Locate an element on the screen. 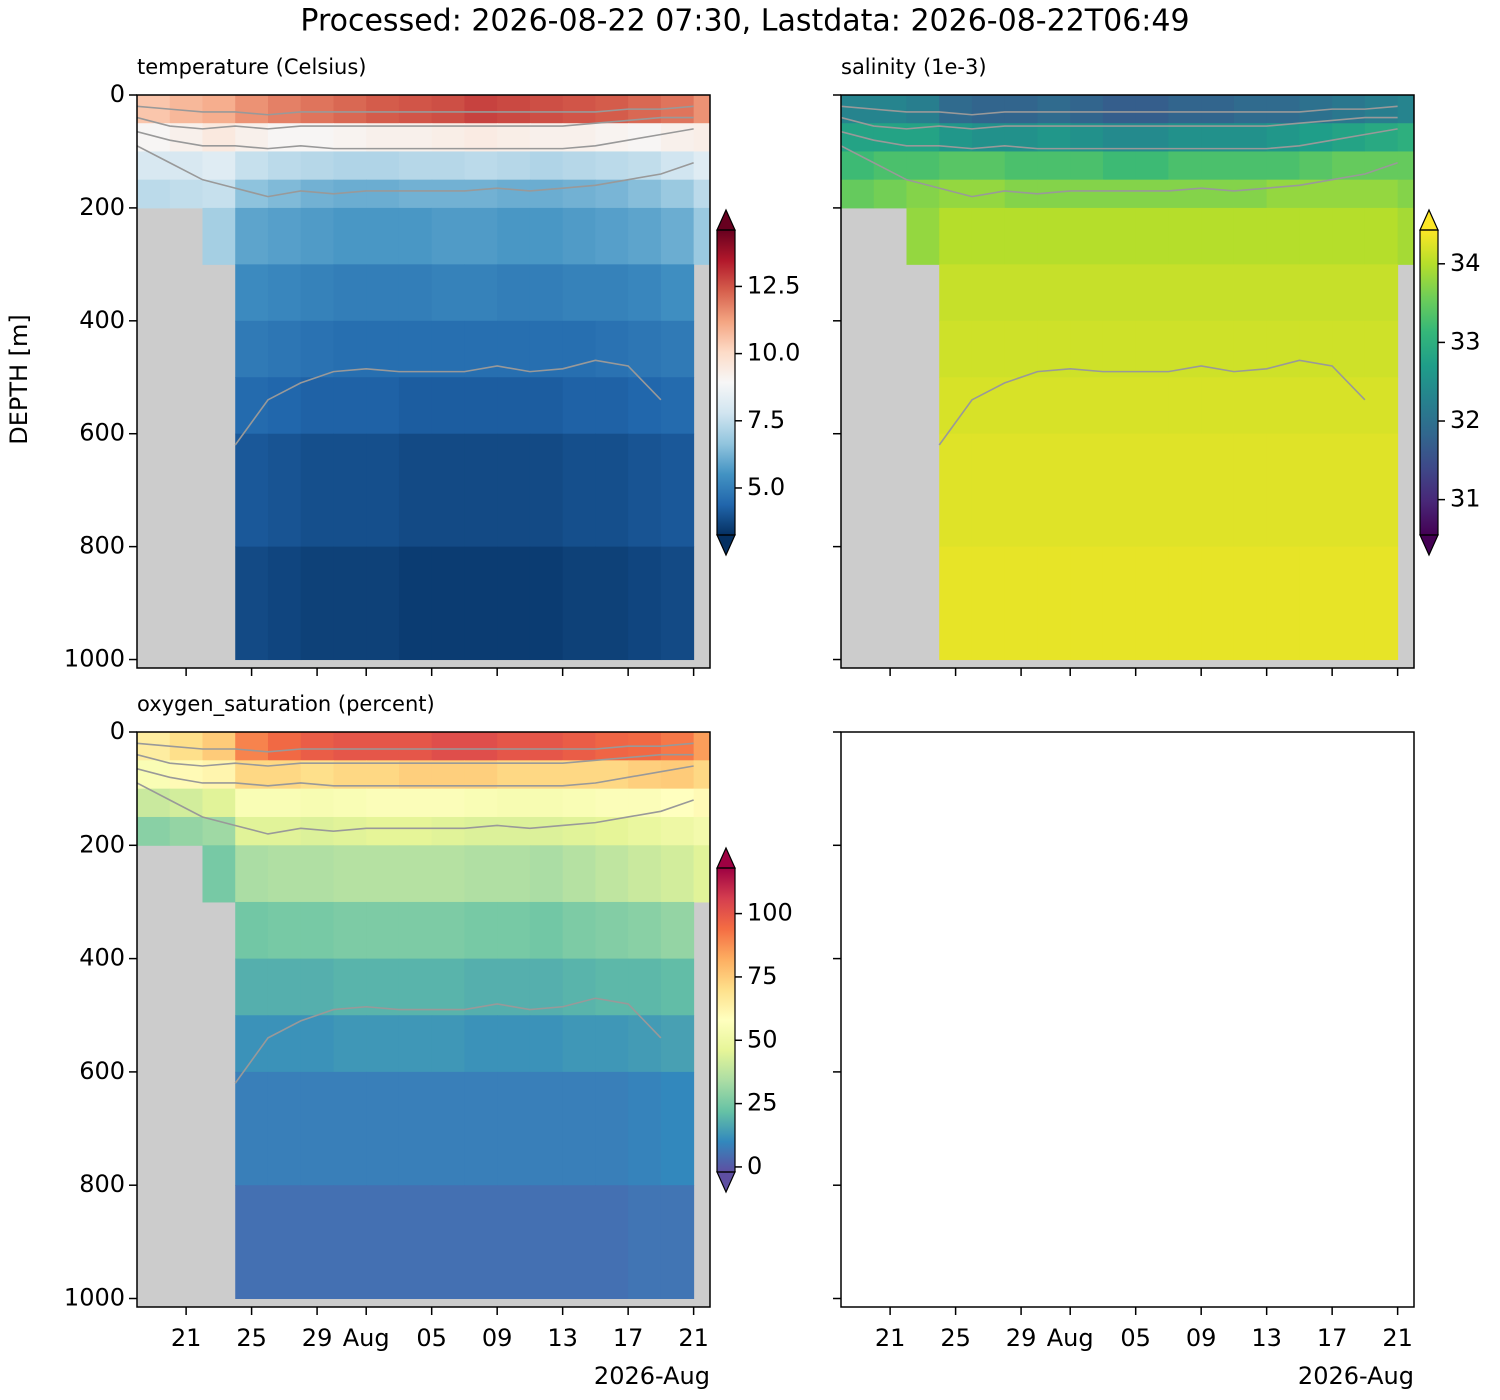 Image resolution: width=1500 pixels, height=1400 pixels. colorbar-tick-label: 34 is located at coordinates (1465, 263).